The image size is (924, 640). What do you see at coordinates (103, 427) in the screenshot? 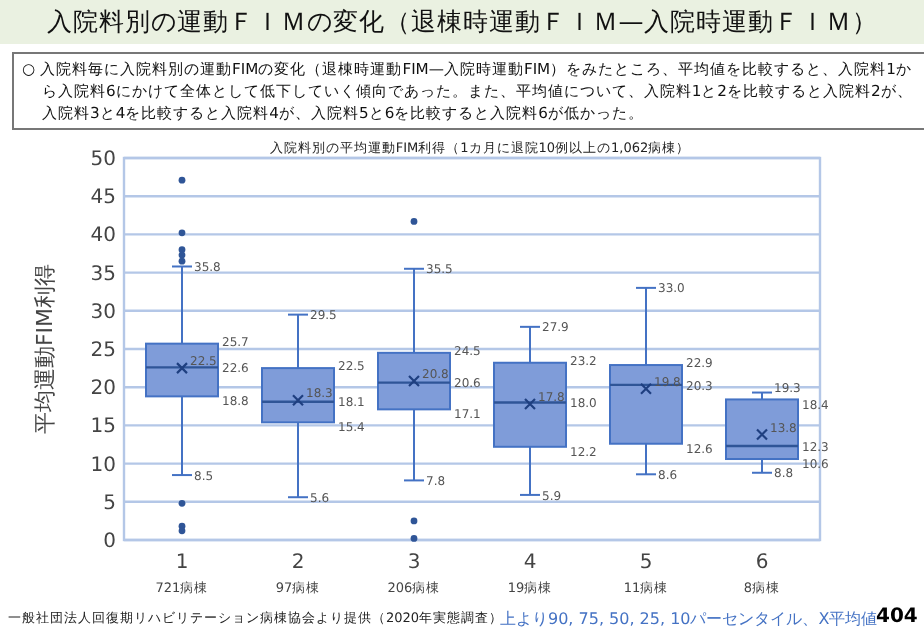
I see `y-tick-label: 15` at bounding box center [103, 427].